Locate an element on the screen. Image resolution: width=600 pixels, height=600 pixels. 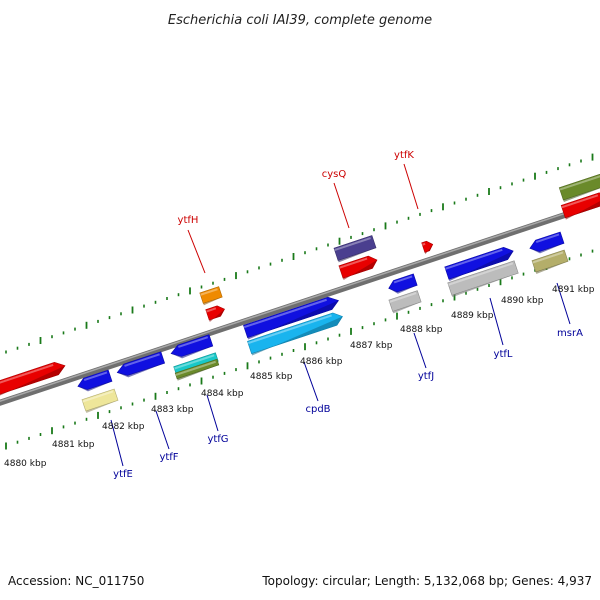
kbp-label: 4880 kbp is located at coordinates (25, 464).